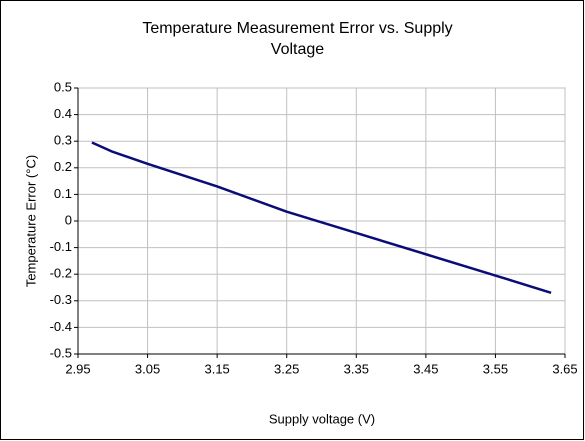 The image size is (585, 441). What do you see at coordinates (63, 86) in the screenshot?
I see `y-tick-label: 0.5` at bounding box center [63, 86].